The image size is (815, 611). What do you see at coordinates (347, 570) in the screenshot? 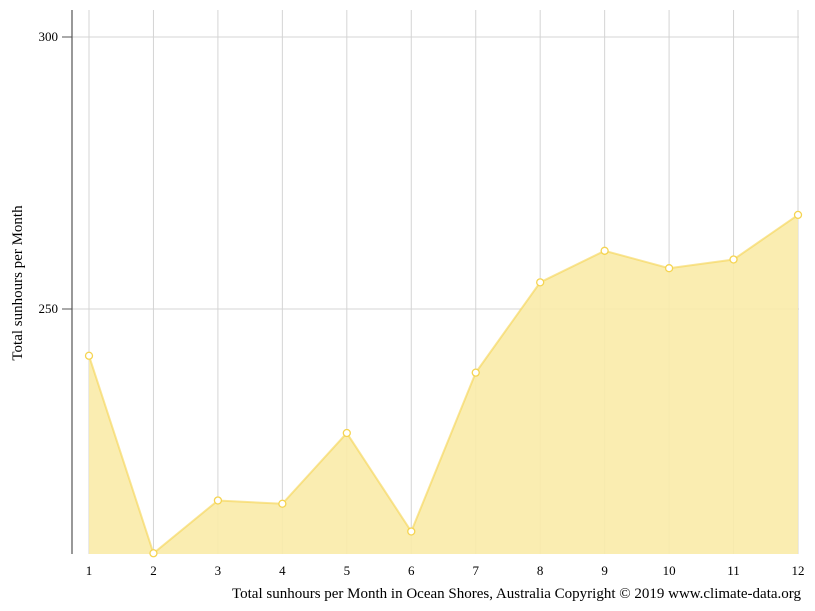
I see `x-tick-label: 5` at bounding box center [347, 570].